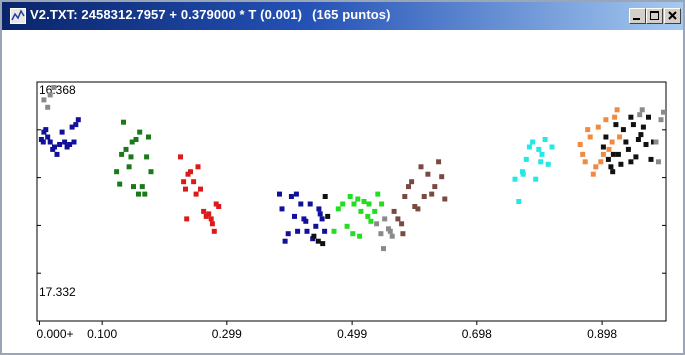 Image resolution: width=685 pixels, height=355 pixels. I want to click on x-tick-label: 0.898, so click(602, 334).